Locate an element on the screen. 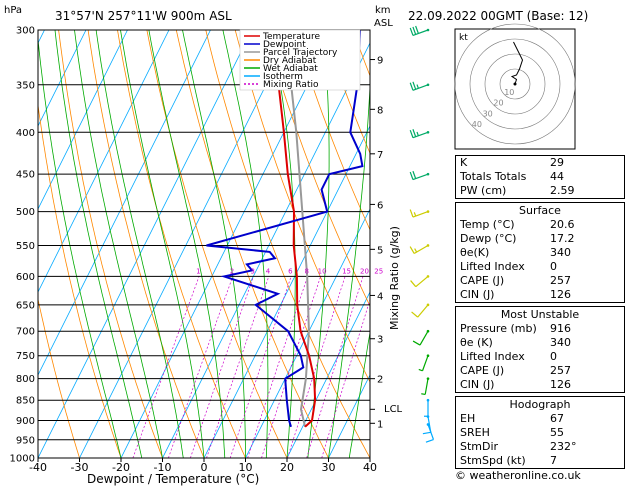 This screenshot has width=629, height=486. pressure-tick-label: 950 is located at coordinates (25, 440).